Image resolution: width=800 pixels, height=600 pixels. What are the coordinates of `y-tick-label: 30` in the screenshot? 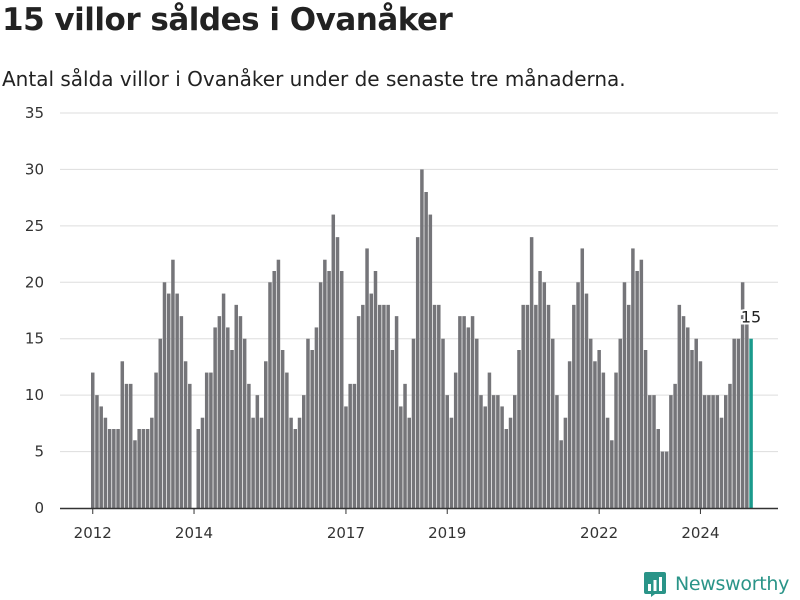 It's located at (34, 169).